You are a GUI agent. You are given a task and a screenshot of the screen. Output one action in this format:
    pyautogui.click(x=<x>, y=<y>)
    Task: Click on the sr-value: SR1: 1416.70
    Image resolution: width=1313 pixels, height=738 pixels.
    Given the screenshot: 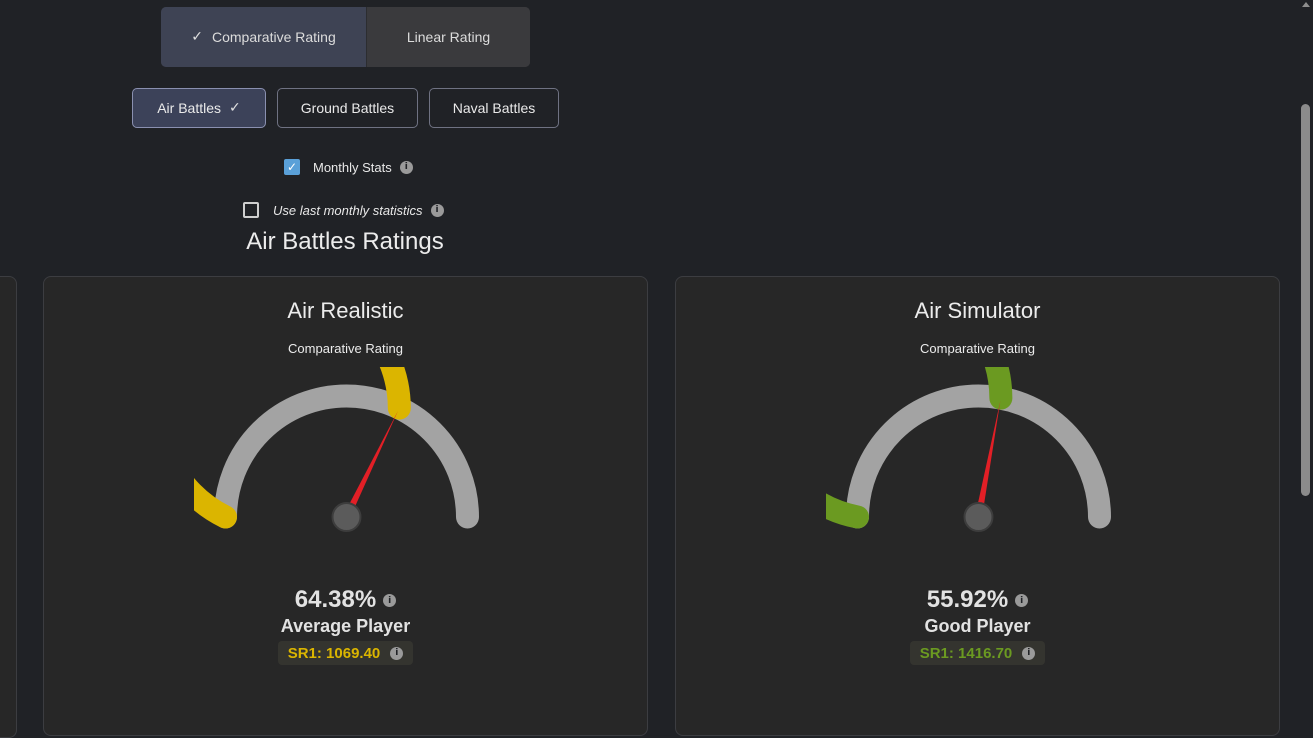 What is the action you would take?
    pyautogui.click(x=966, y=653)
    